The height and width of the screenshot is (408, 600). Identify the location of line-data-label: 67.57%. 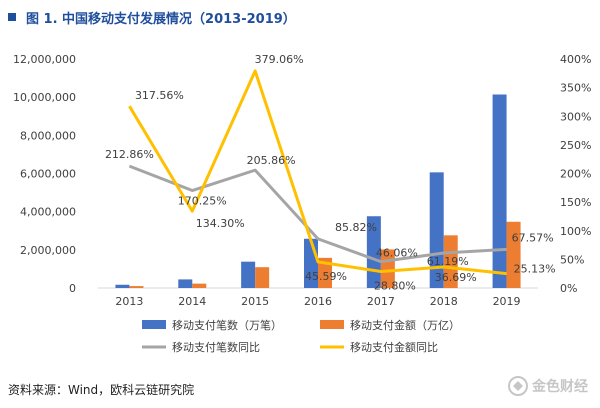
(533, 237).